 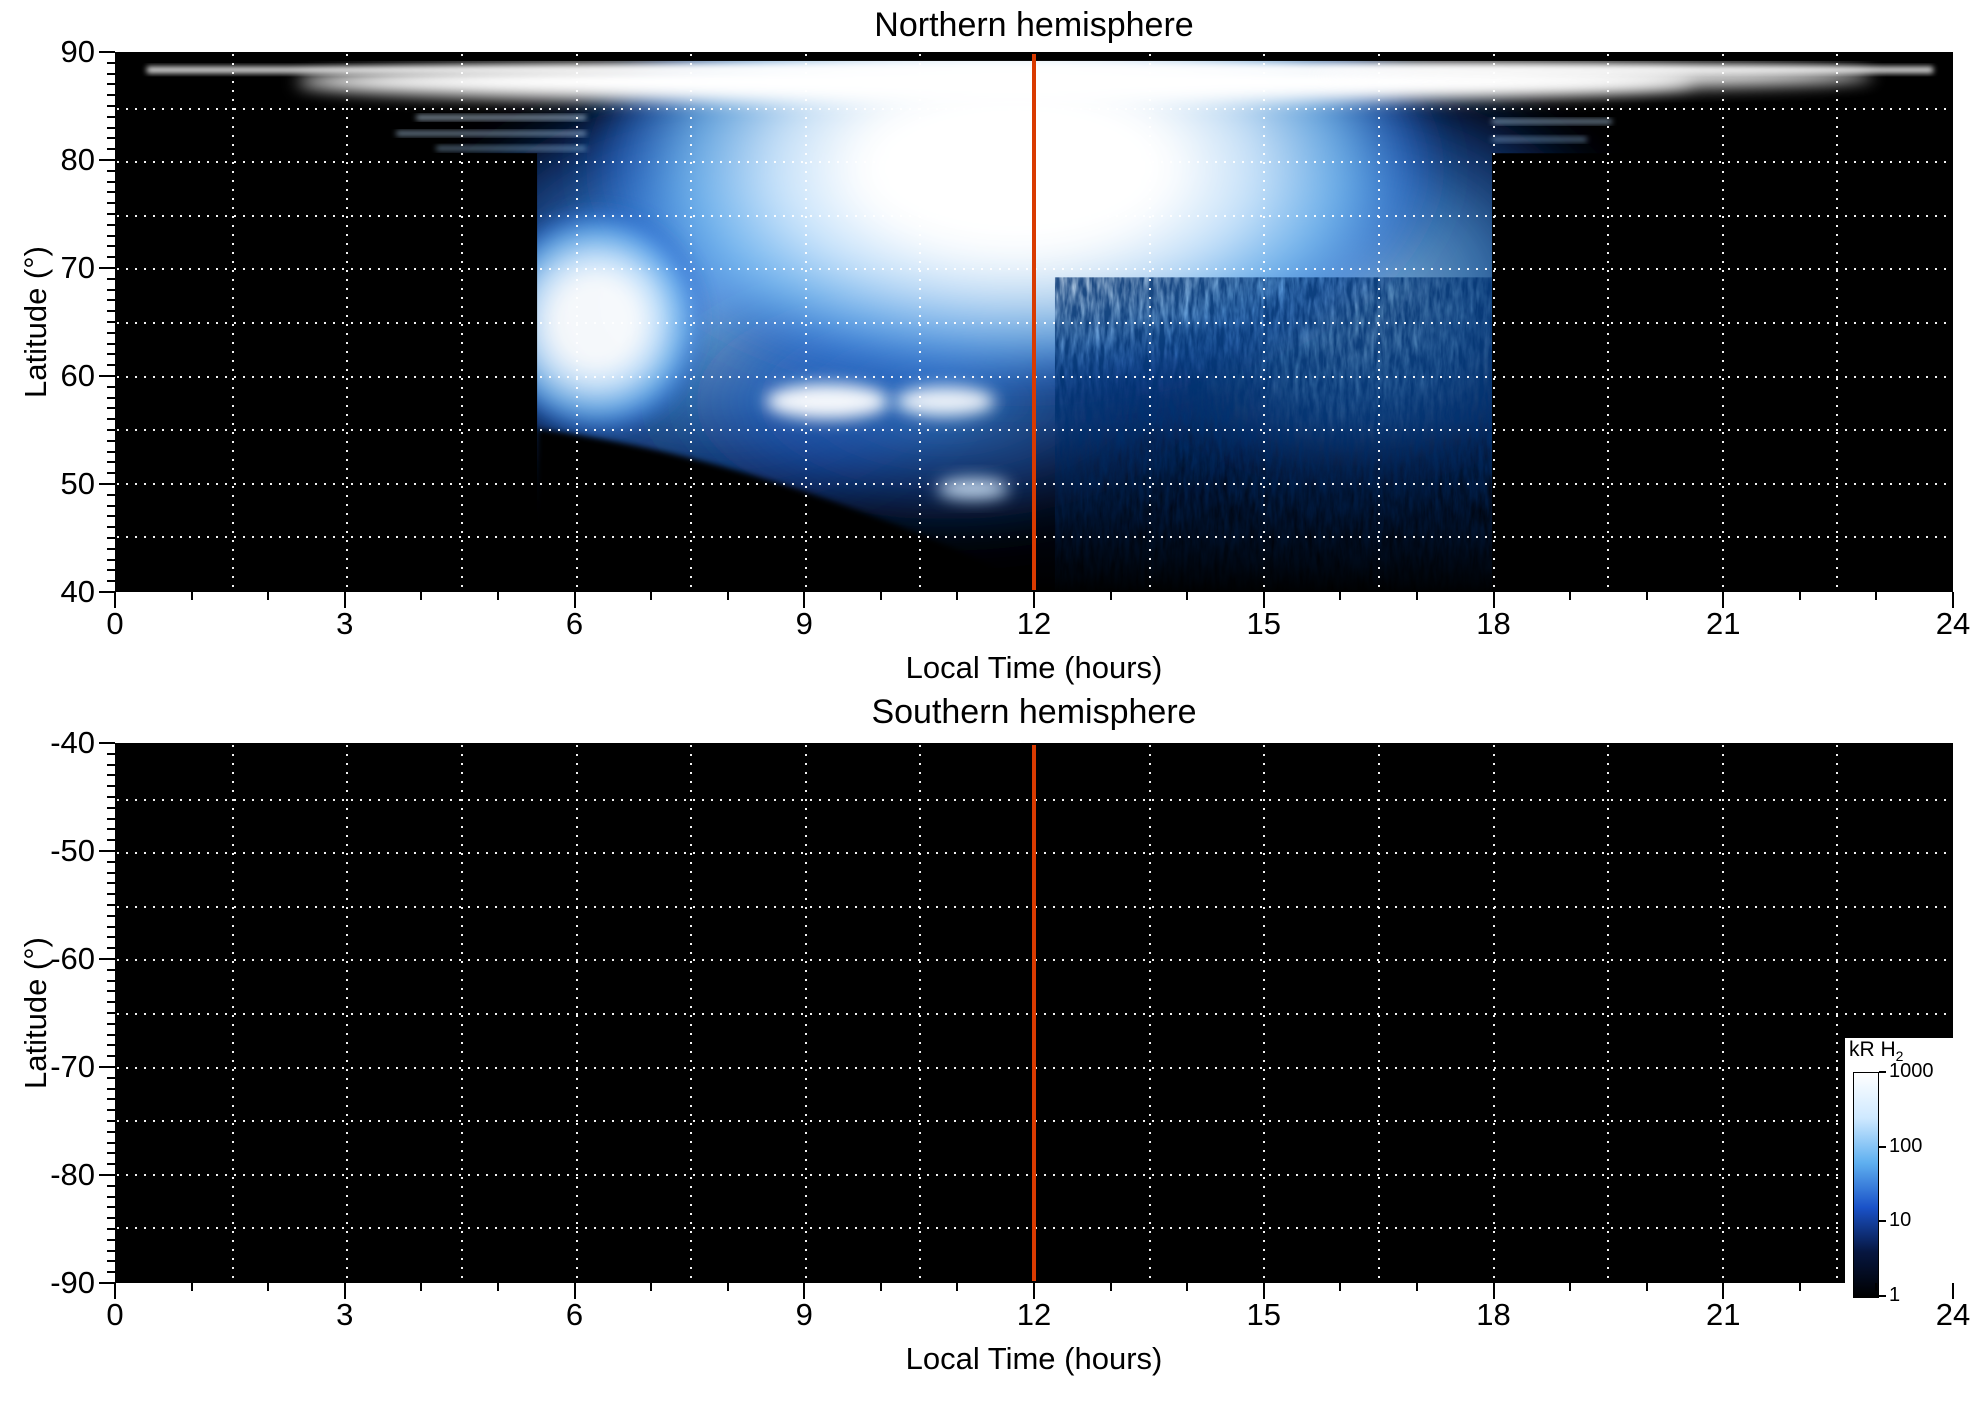 I want to click on south-y-tick-labels: -40 -50 -60 -70 -80 -90, so click(x=47, y=1012).